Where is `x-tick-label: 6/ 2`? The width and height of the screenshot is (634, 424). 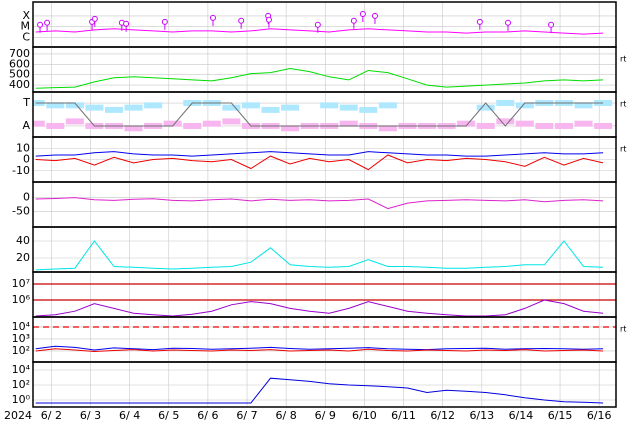 x-tick-label: 6/ 2 is located at coordinates (51, 415).